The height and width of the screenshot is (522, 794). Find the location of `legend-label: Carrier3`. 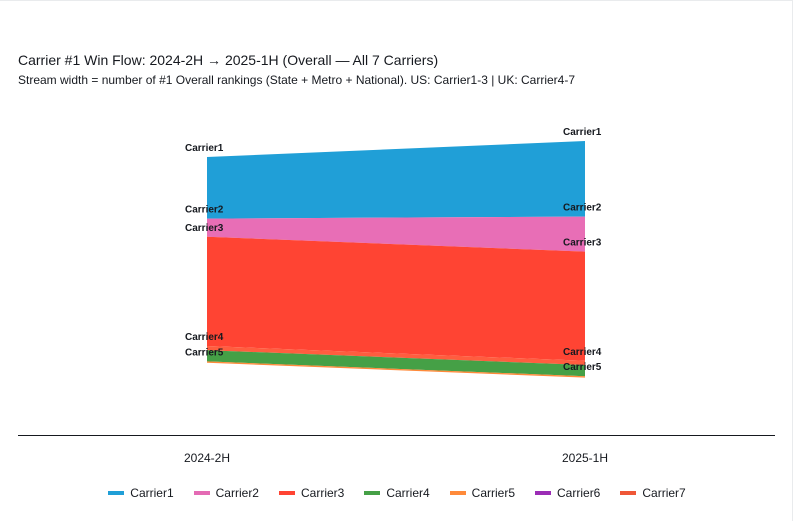

legend-label: Carrier3 is located at coordinates (322, 493).